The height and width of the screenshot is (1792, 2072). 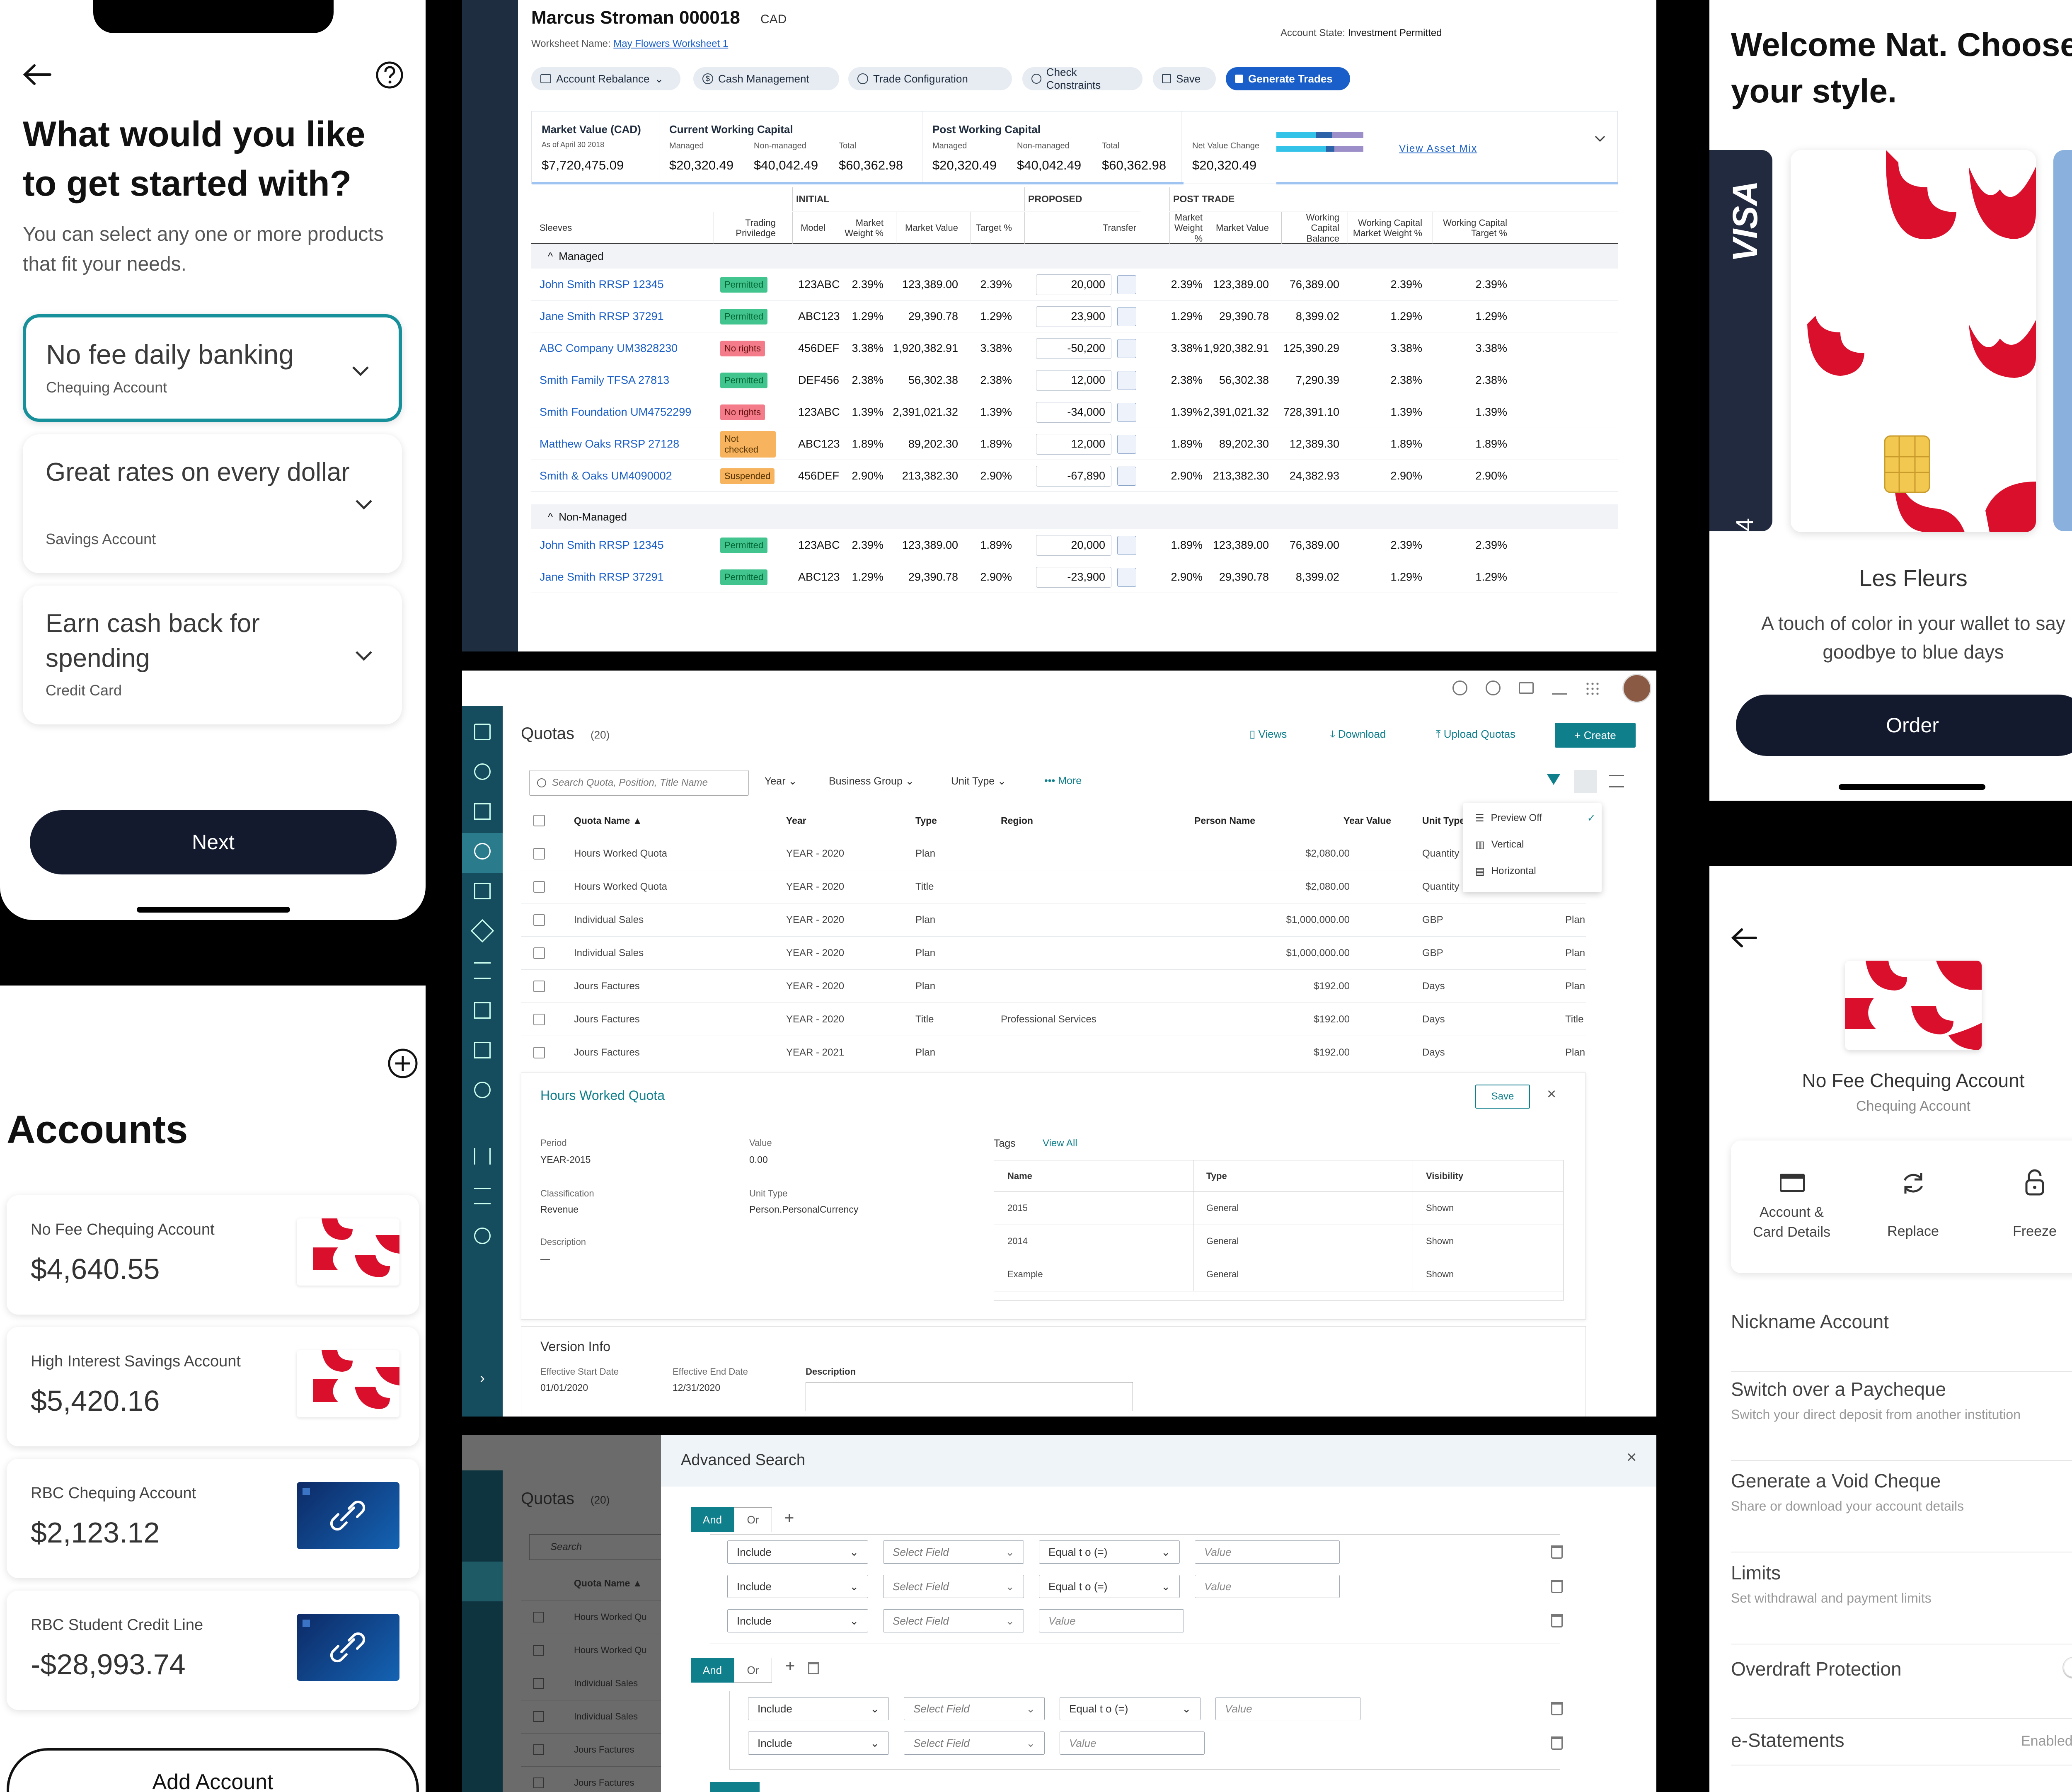 I want to click on header-person-name: Person Name, so click(x=1225, y=820).